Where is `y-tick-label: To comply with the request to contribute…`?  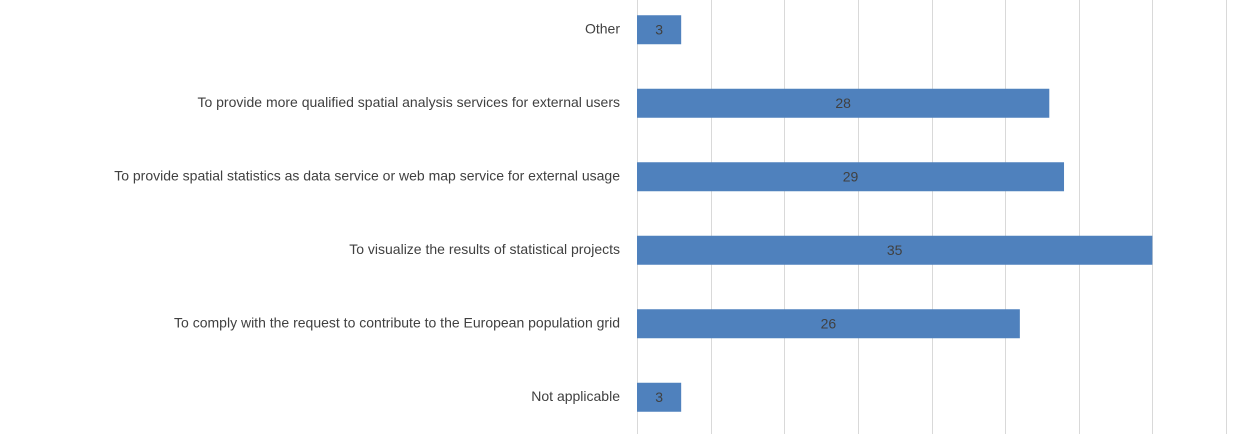 y-tick-label: To comply with the request to contribute… is located at coordinates (397, 322).